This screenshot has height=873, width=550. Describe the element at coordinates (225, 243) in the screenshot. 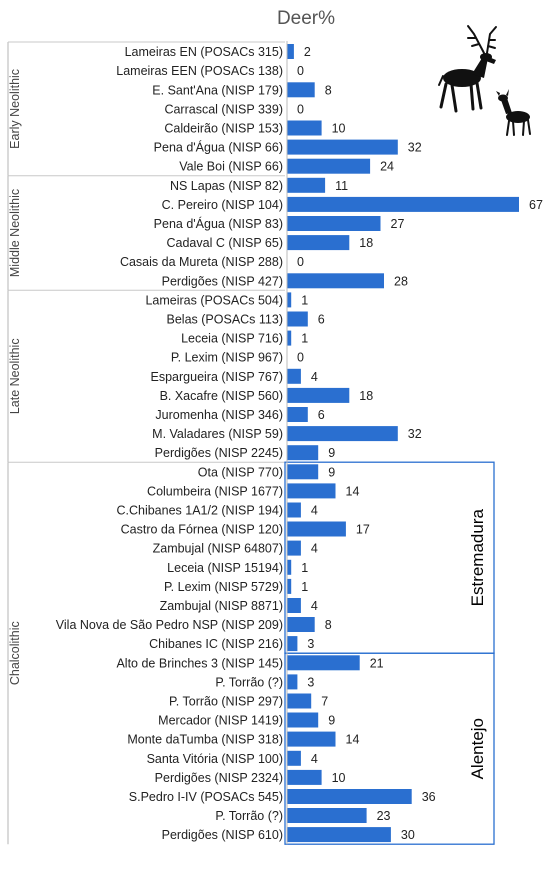

I see `category-label: Cadaval C (NISP 65)` at that location.